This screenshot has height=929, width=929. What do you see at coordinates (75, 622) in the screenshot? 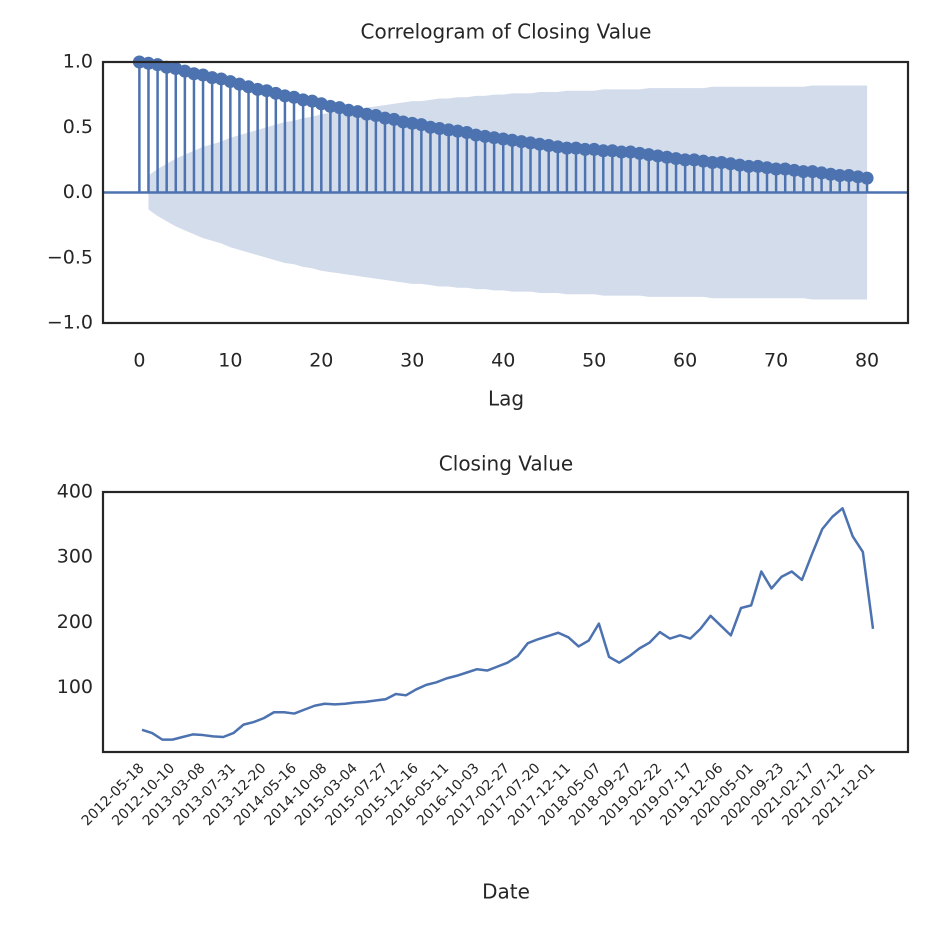
I see `y-tick-label: 200` at bounding box center [75, 622].